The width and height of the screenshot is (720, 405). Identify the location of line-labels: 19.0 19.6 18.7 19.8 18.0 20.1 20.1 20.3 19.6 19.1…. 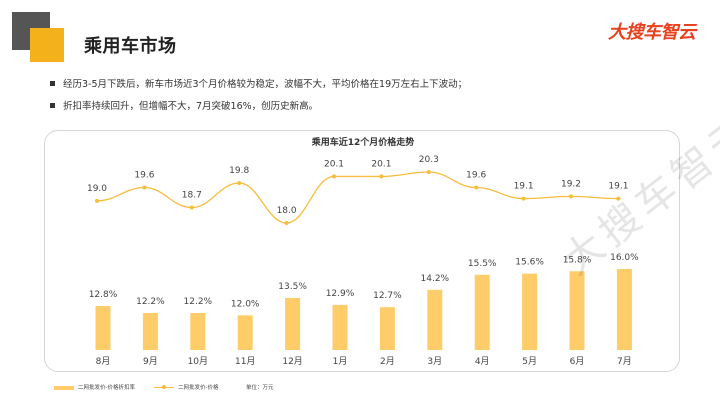
(357, 185).